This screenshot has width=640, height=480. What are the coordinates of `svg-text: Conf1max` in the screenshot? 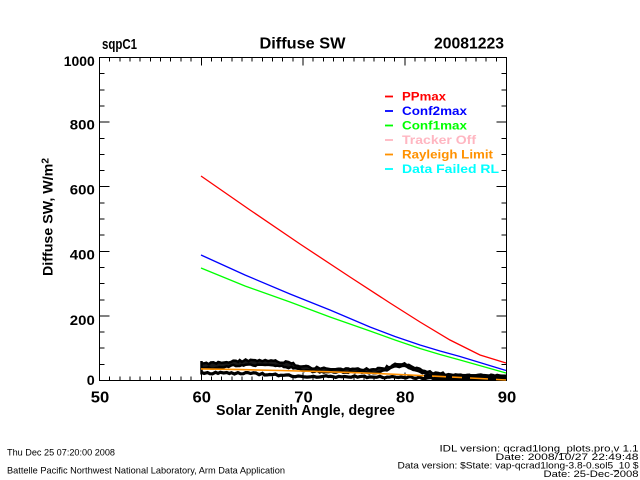 It's located at (435, 127).